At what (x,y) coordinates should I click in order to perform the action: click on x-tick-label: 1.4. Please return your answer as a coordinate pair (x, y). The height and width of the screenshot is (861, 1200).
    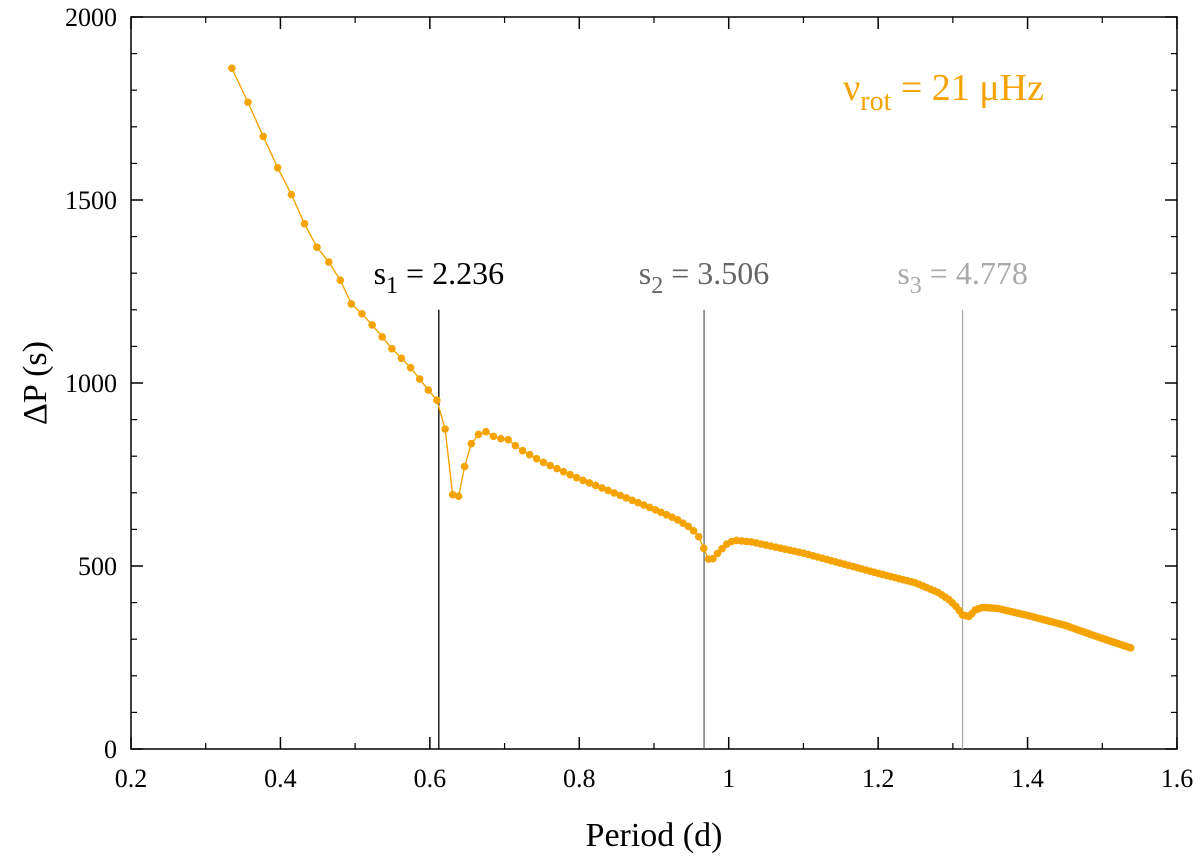
    Looking at the image, I should click on (1027, 778).